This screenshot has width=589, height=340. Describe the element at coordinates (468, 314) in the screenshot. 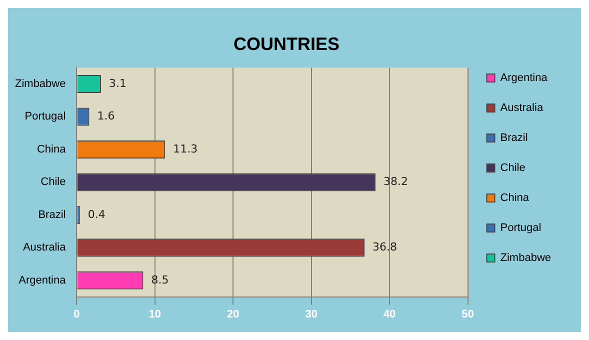

I see `x-tick-label: 50` at that location.